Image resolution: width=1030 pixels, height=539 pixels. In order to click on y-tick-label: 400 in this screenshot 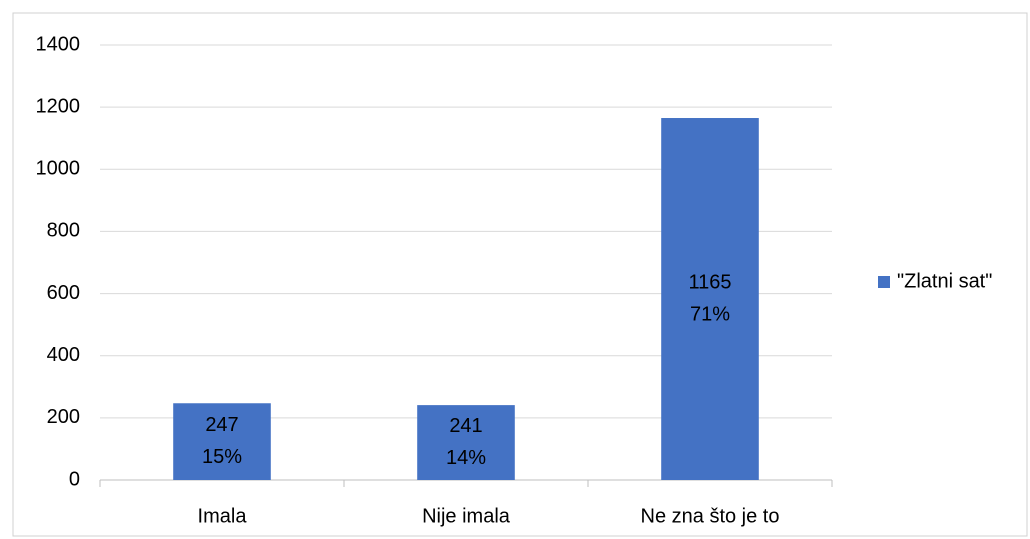, I will do `click(63, 355)`.